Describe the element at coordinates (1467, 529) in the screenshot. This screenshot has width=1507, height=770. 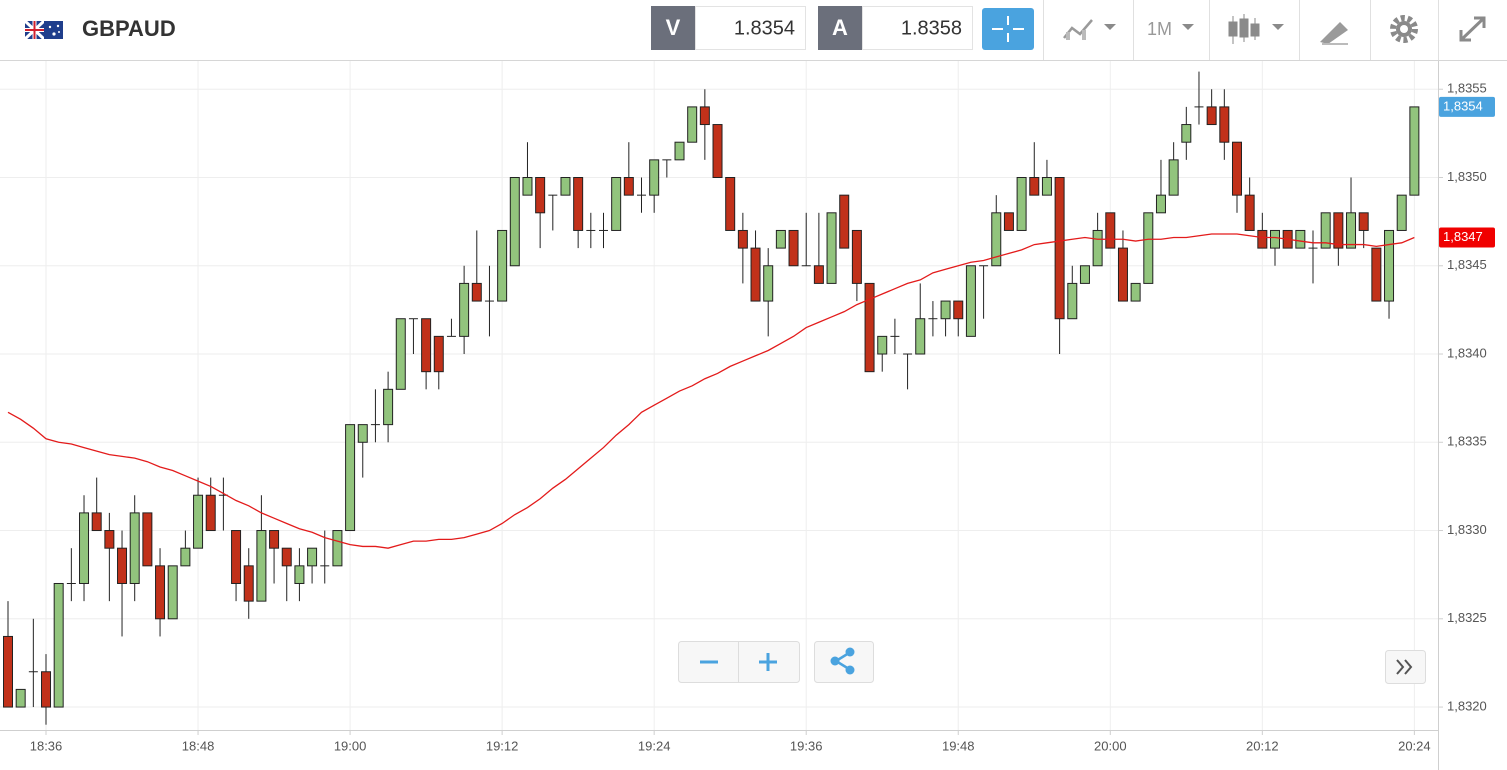
I see `y-tick-label: 1,8330` at that location.